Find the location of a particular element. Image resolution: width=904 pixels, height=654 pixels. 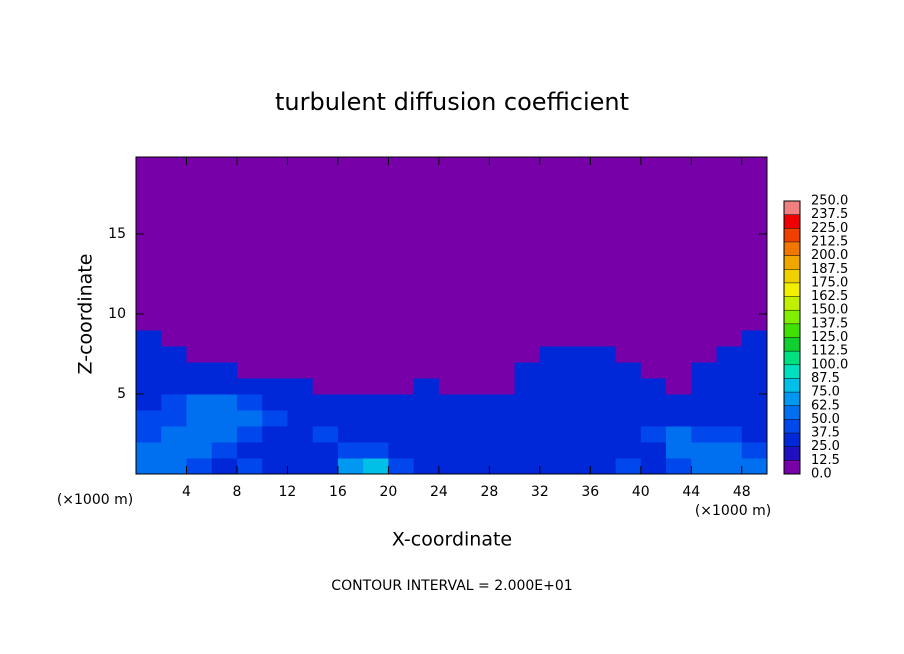

colorbar-label: 137.5 is located at coordinates (829, 323).